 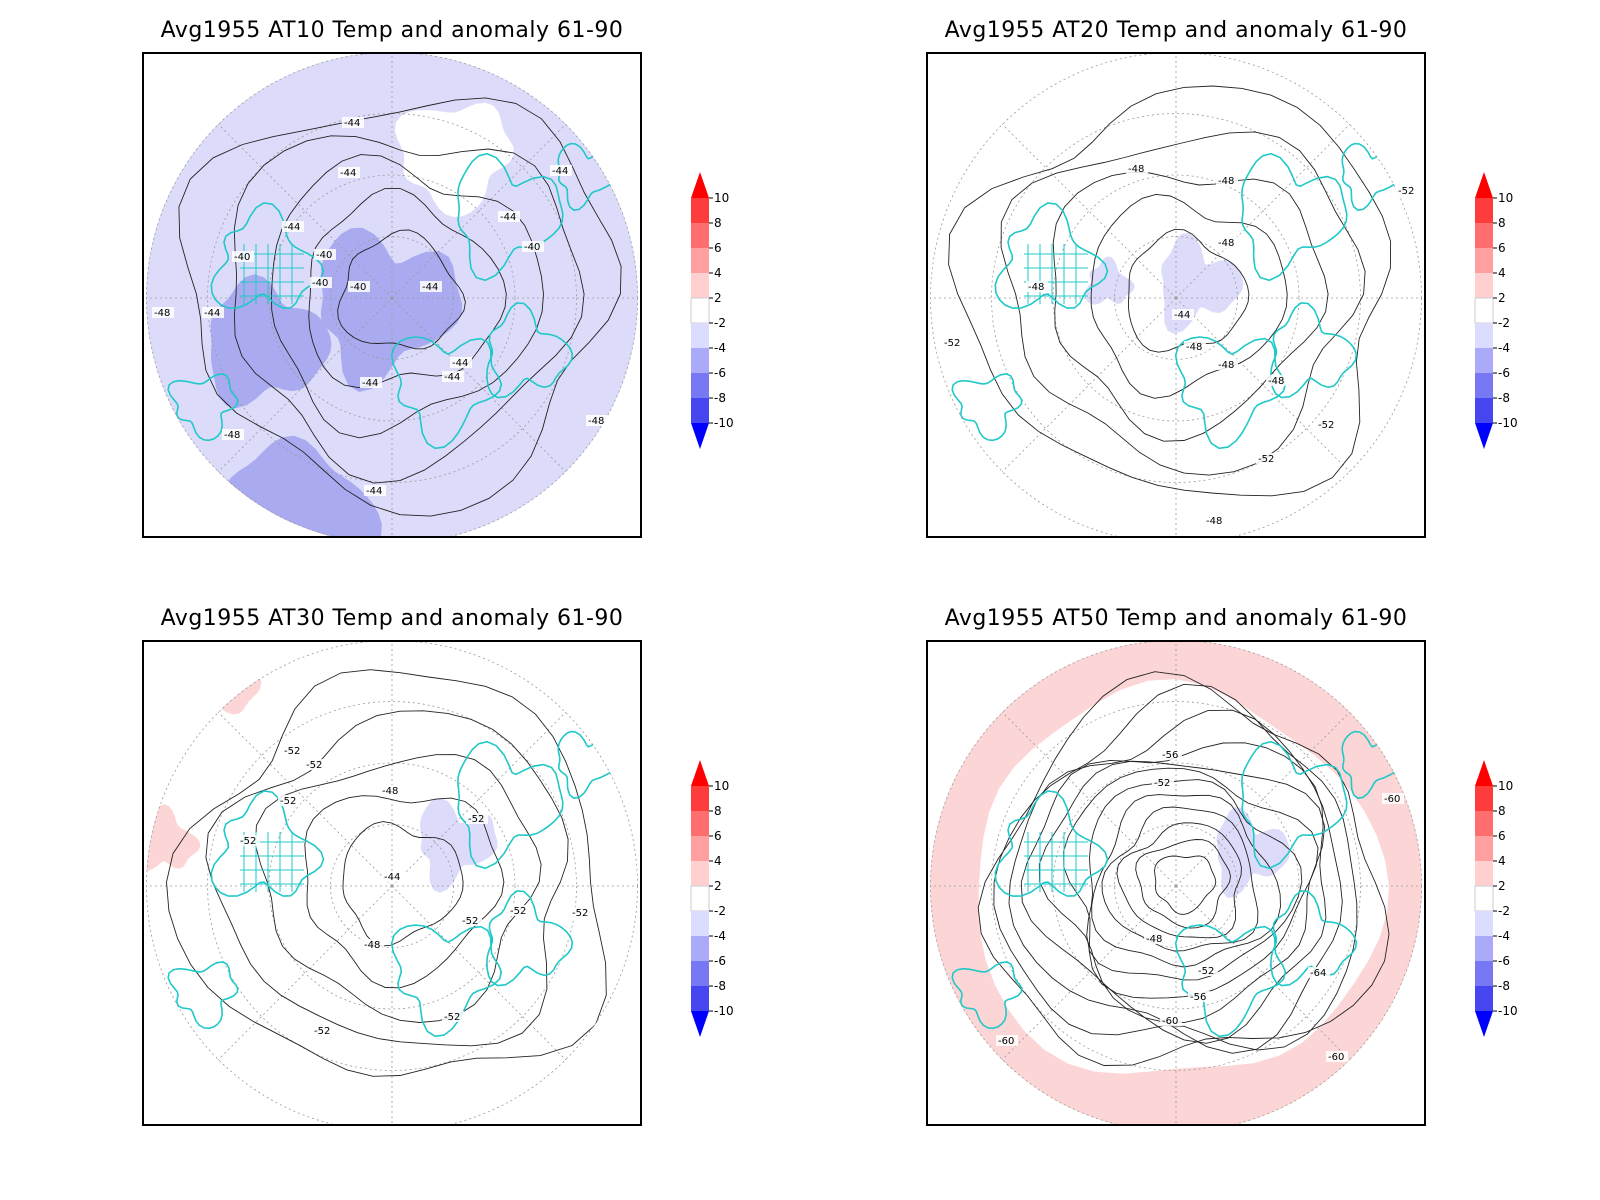 I want to click on colorbar-arrow-bottom, so click(x=1484, y=1024).